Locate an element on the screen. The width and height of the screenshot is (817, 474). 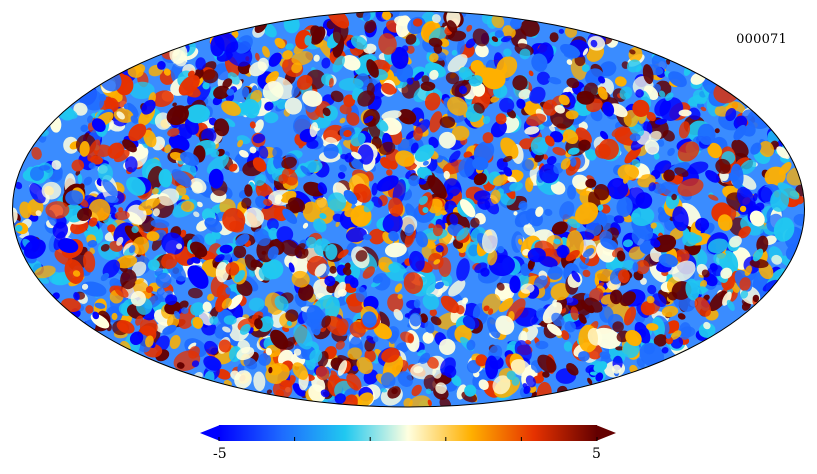
colorbar-ticks is located at coordinates (408, 439).